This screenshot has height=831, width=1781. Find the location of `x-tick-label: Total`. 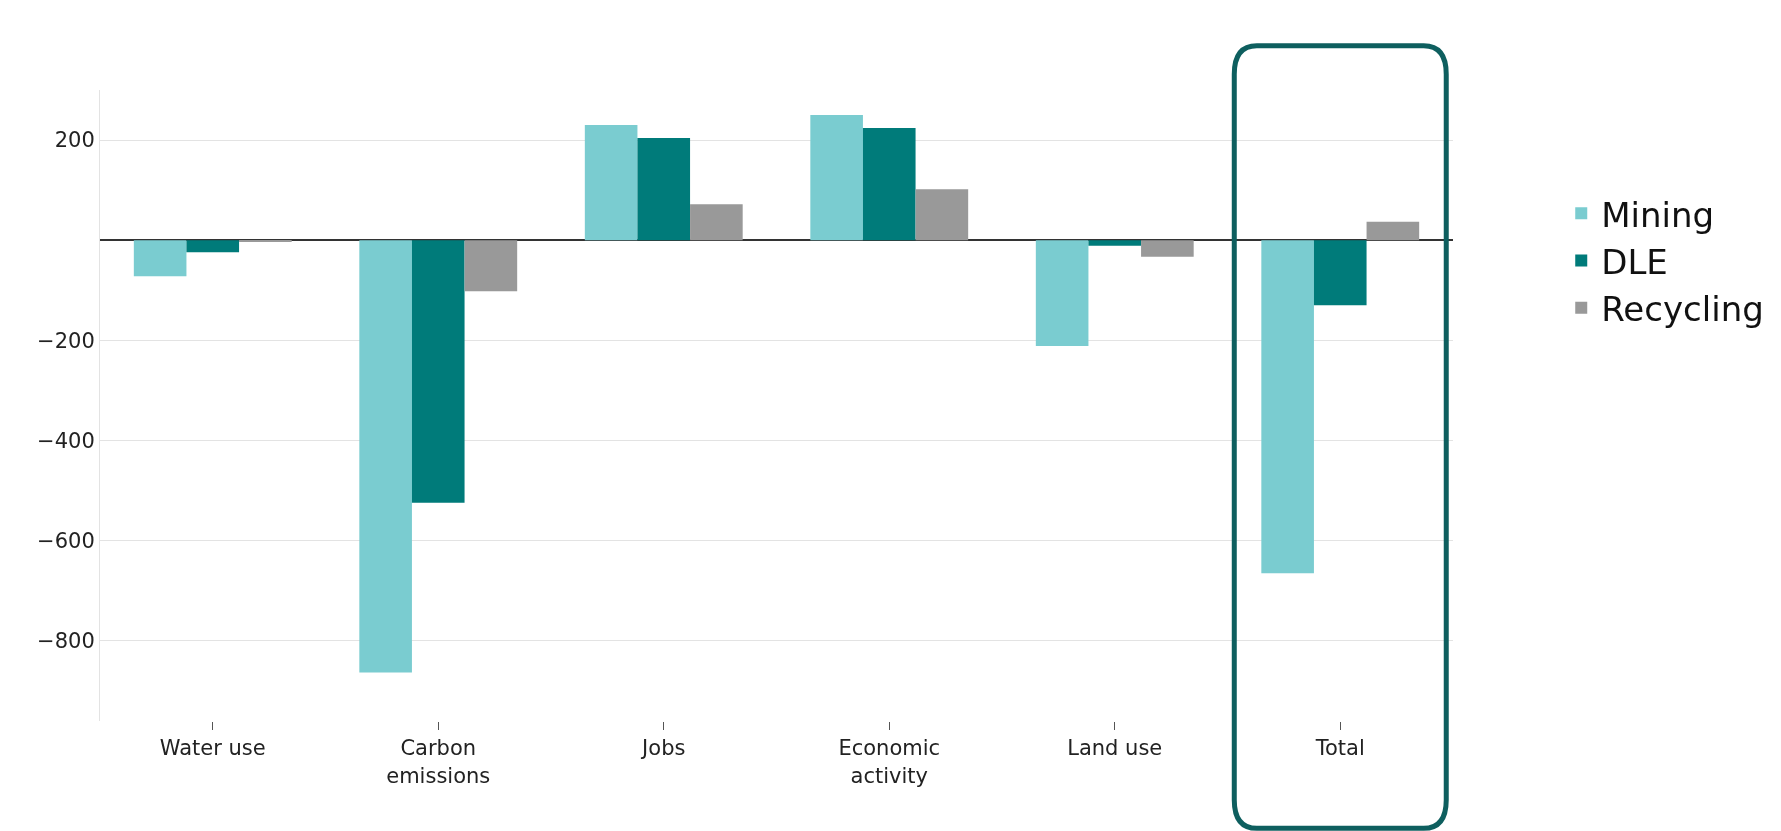

x-tick-label: Total is located at coordinates (1339, 748).